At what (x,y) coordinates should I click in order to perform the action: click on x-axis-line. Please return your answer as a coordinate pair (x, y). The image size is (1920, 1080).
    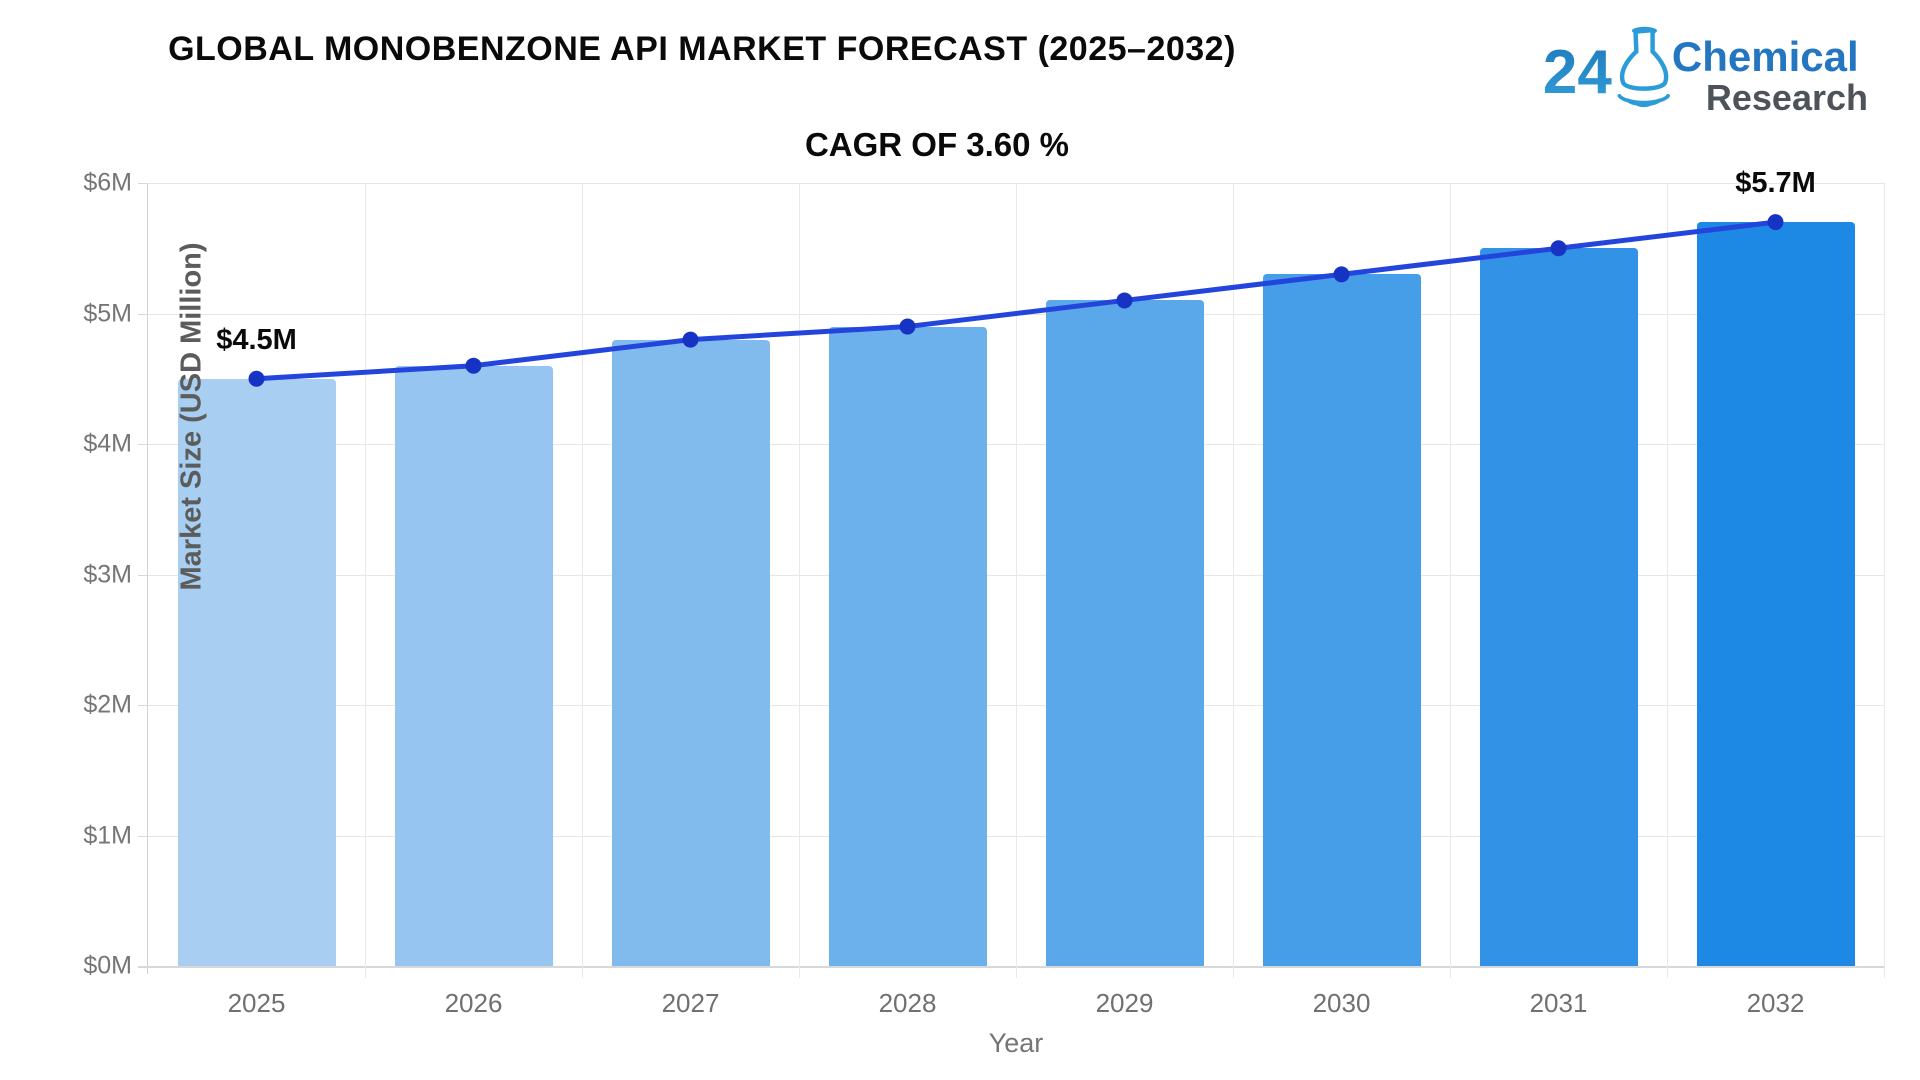
    Looking at the image, I should click on (1011, 967).